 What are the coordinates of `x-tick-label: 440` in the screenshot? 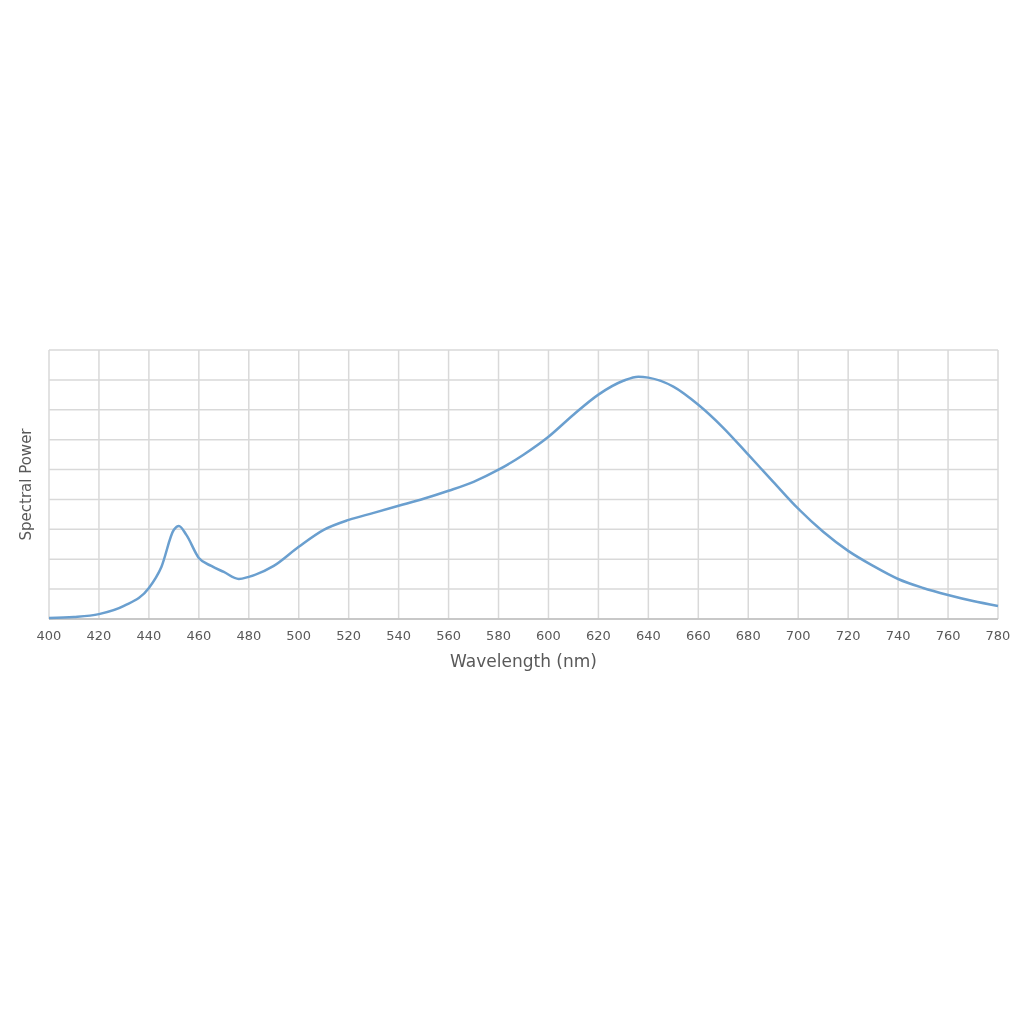 It's located at (149, 635).